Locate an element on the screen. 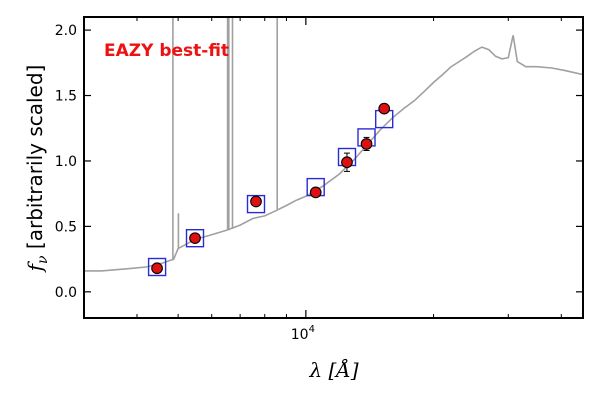 This screenshot has width=600, height=400. y-axis-label-text: [arbitrarily scaled] is located at coordinates (35, 160).